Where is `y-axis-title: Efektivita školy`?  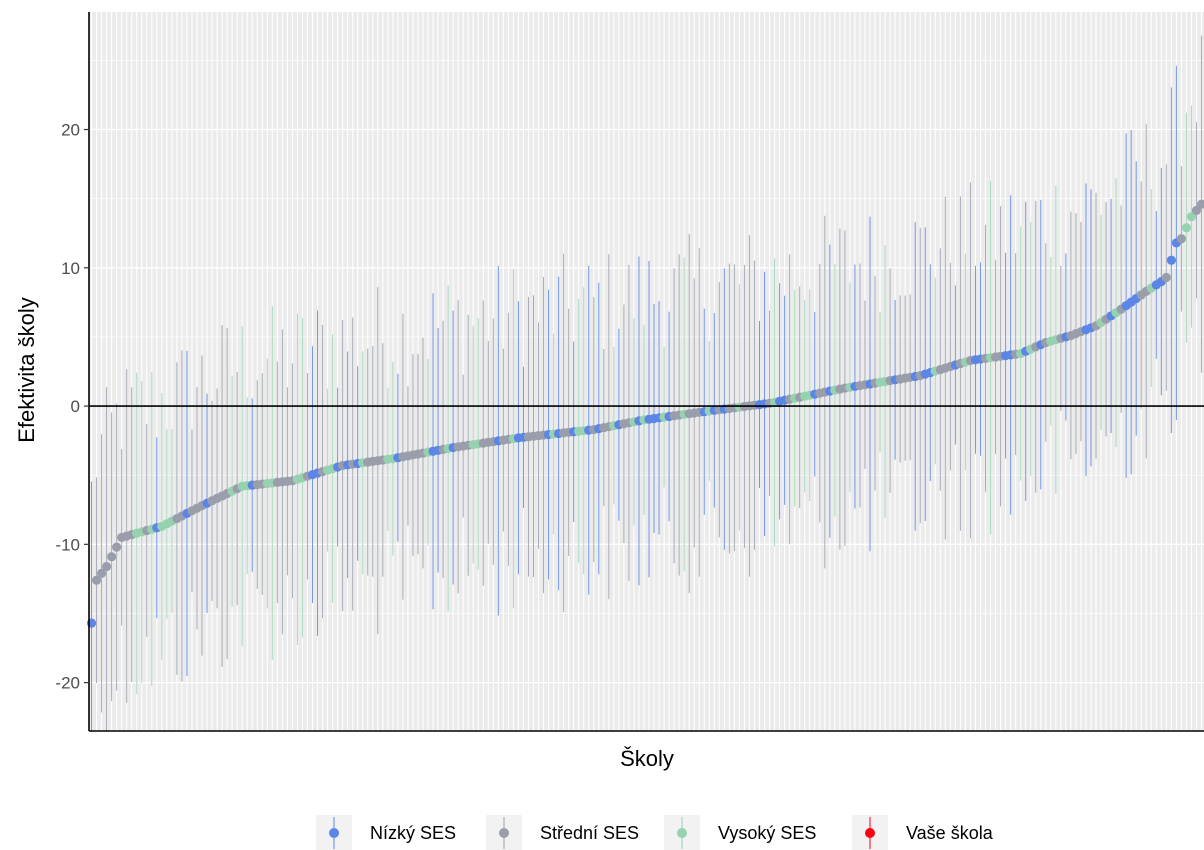 y-axis-title: Efektivita školy is located at coordinates (26, 370).